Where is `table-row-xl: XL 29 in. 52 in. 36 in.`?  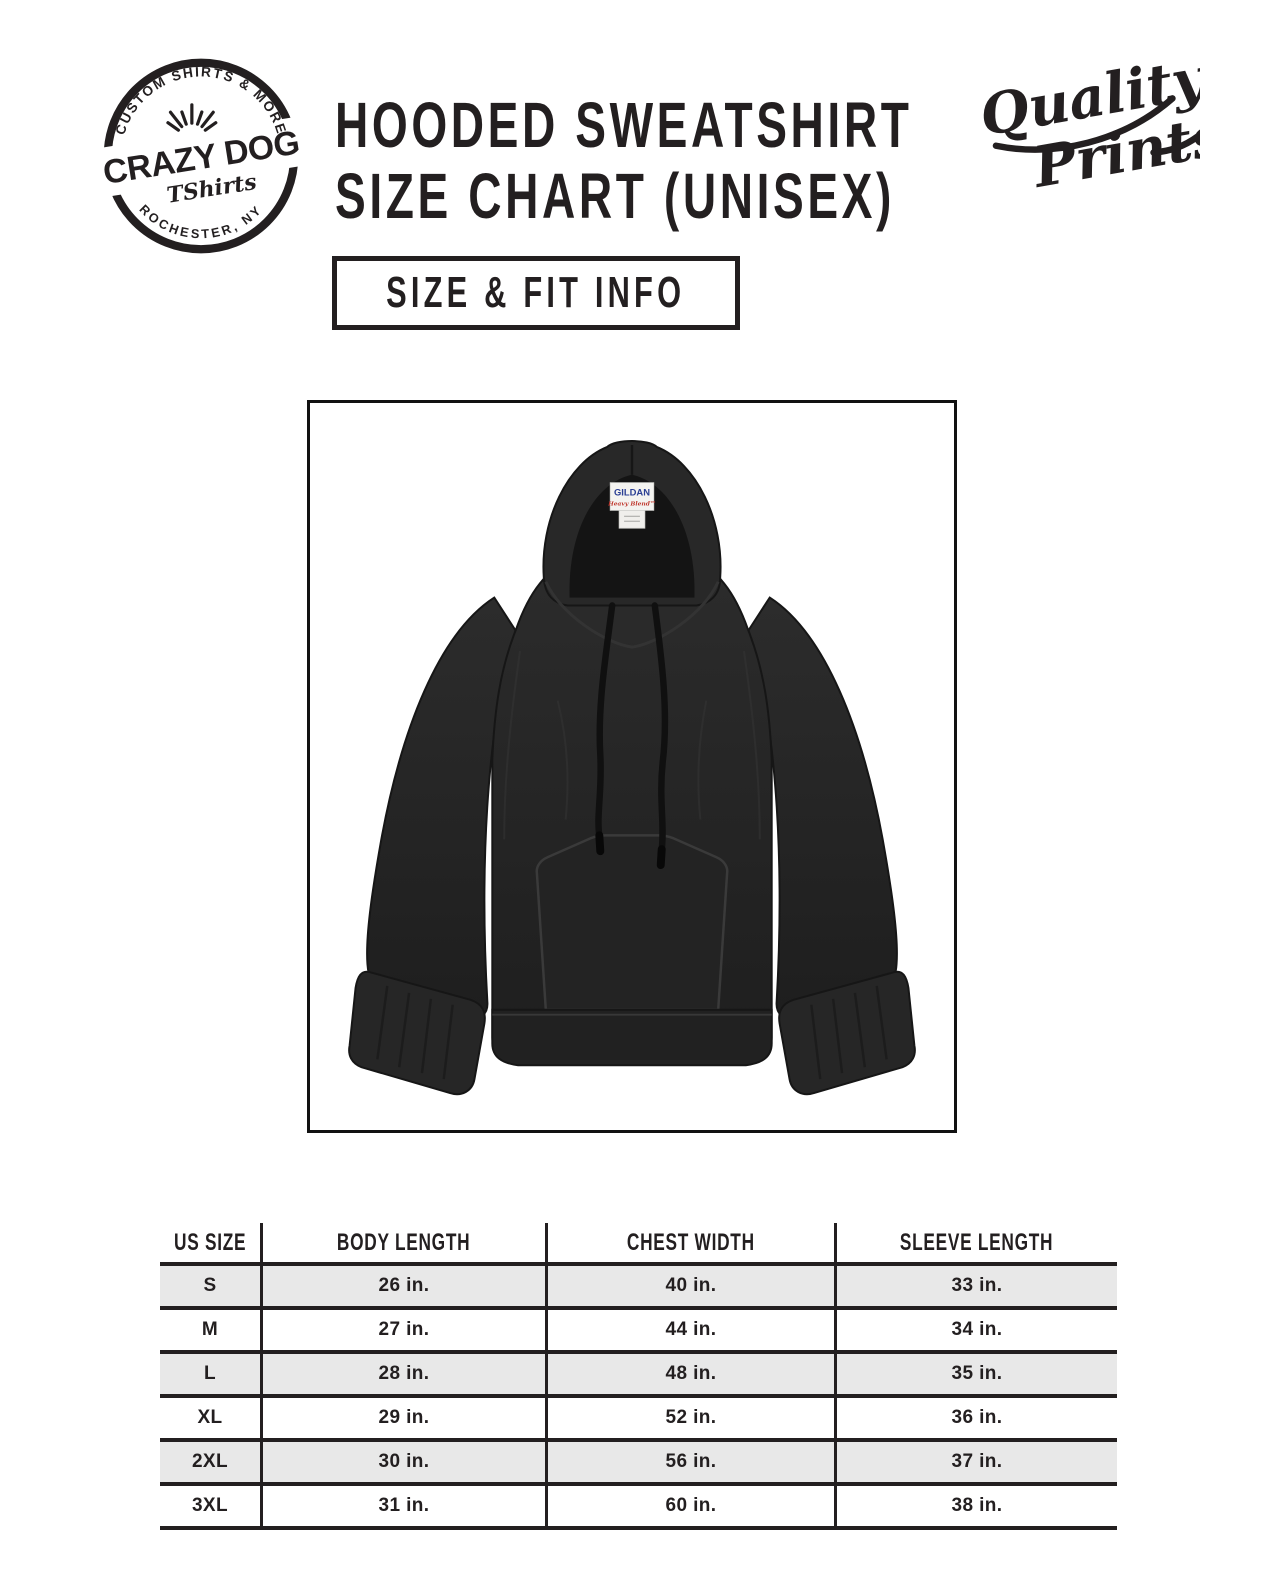
table-row-xl: XL 29 in. 52 in. 36 in. is located at coordinates (638, 1416).